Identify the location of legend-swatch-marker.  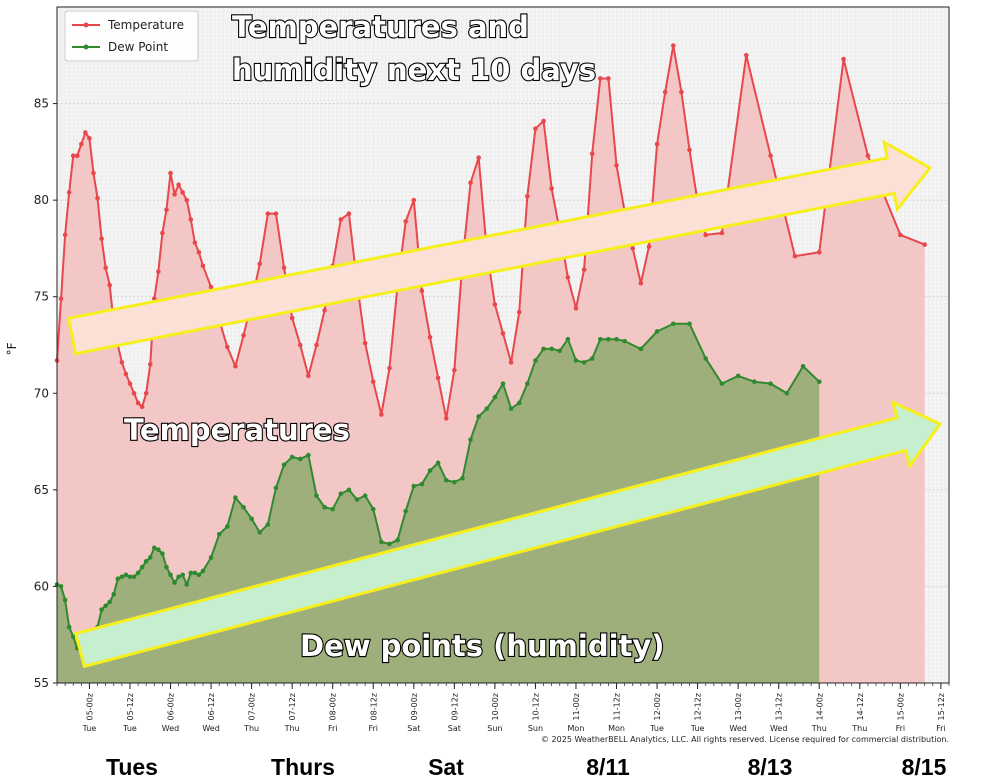
(86, 47).